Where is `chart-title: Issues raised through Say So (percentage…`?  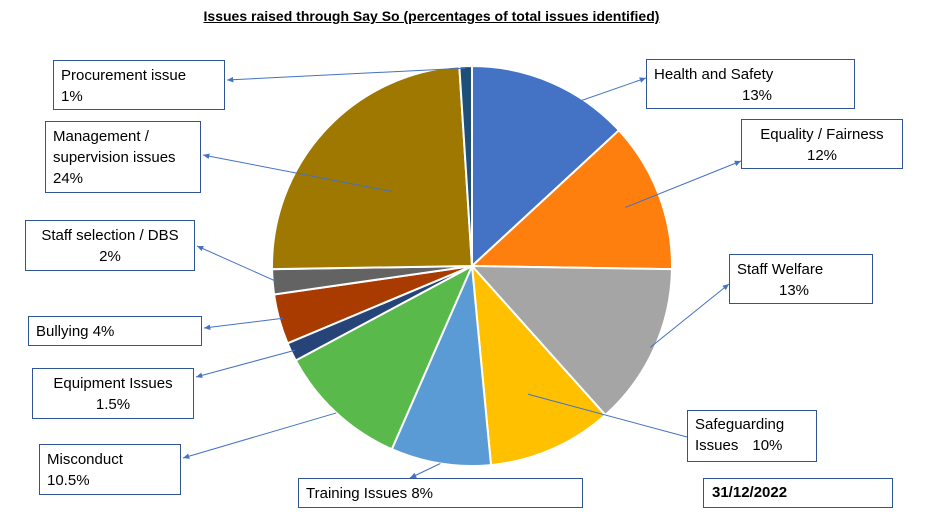 chart-title: Issues raised through Say So (percentage… is located at coordinates (431, 16).